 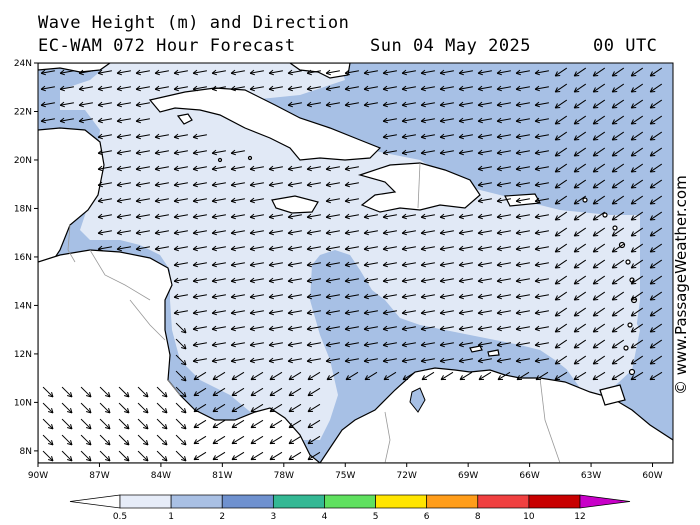 What do you see at coordinates (345, 472) in the screenshot?
I see `longitude-labels: 90W 87W 84W 81W 78W 75W 72W 69W 66W 63W 60W` at bounding box center [345, 472].